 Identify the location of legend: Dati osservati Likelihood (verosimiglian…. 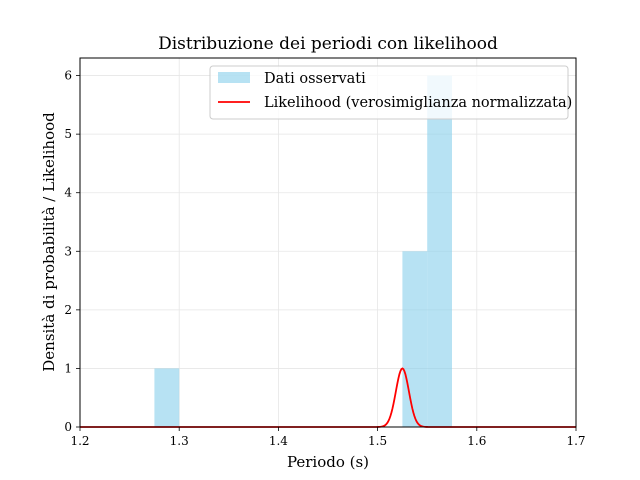
(390, 92).